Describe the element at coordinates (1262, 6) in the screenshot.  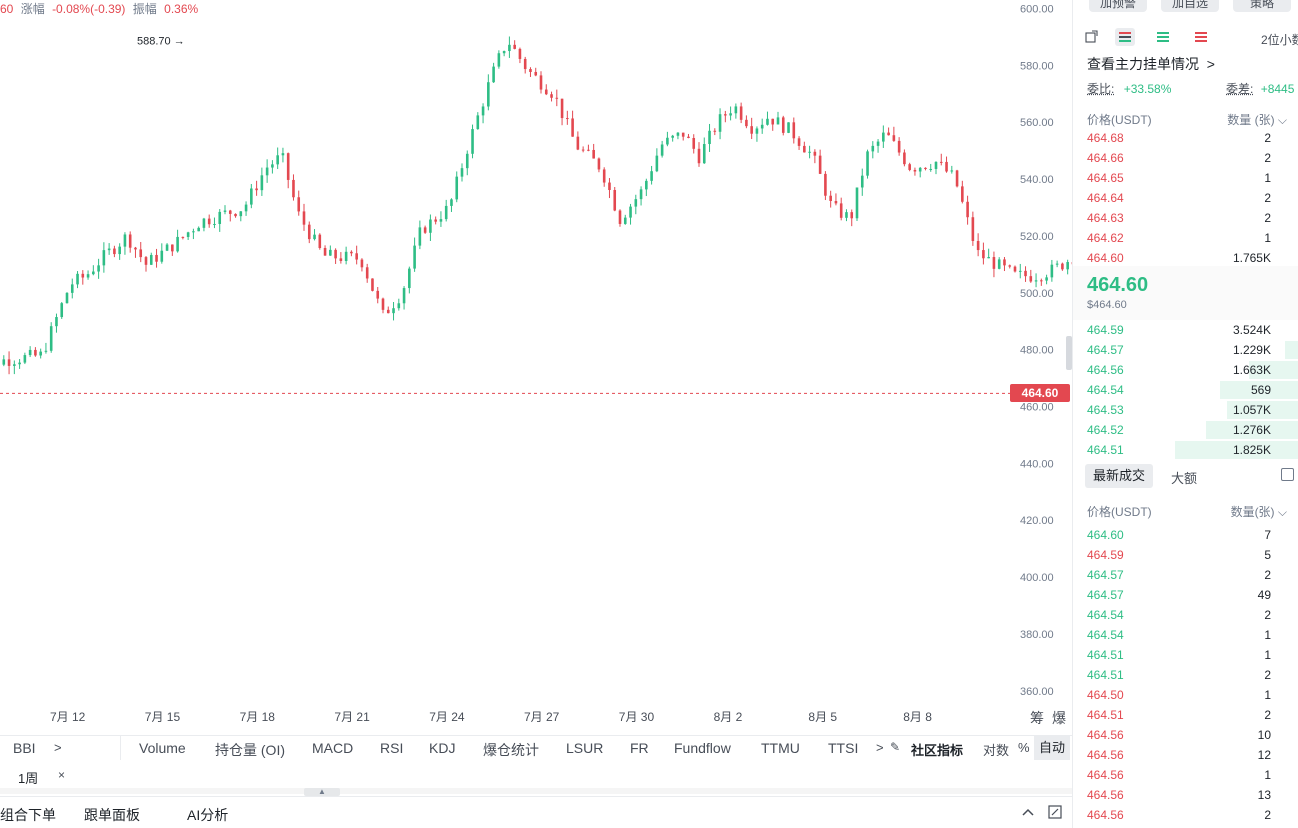
I see `strategy-button: 策略` at that location.